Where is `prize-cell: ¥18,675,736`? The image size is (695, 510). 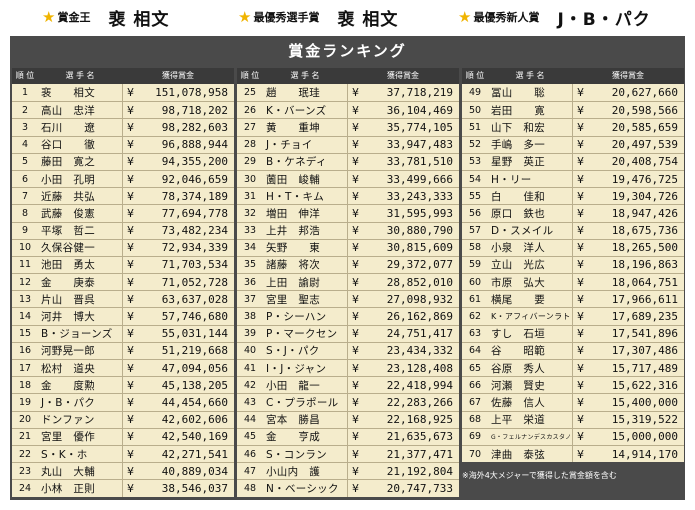
prize-cell: ¥18,675,736 is located at coordinates (628, 230).